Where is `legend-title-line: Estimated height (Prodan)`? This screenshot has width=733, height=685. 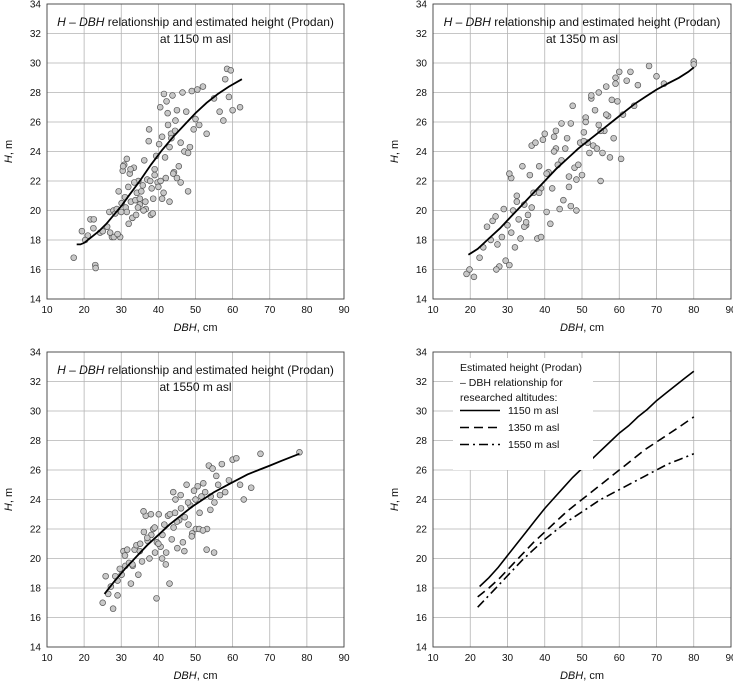
legend-title-line: Estimated height (Prodan) is located at coordinates (521, 368).